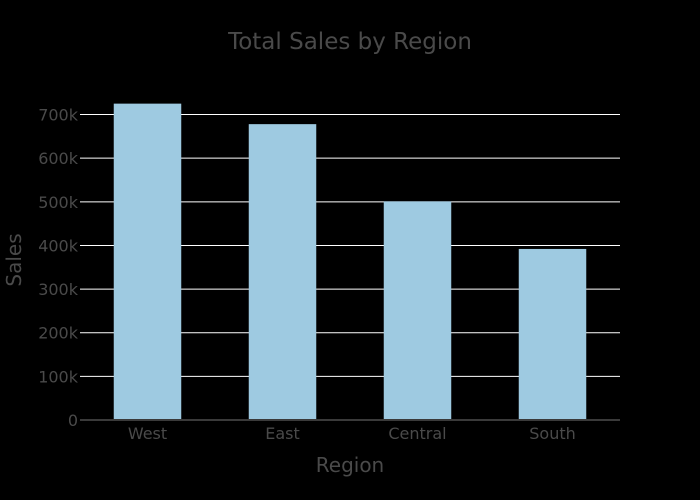 Image resolution: width=700 pixels, height=500 pixels. Describe the element at coordinates (14, 259) in the screenshot. I see `y-axis-title: Sales` at that location.